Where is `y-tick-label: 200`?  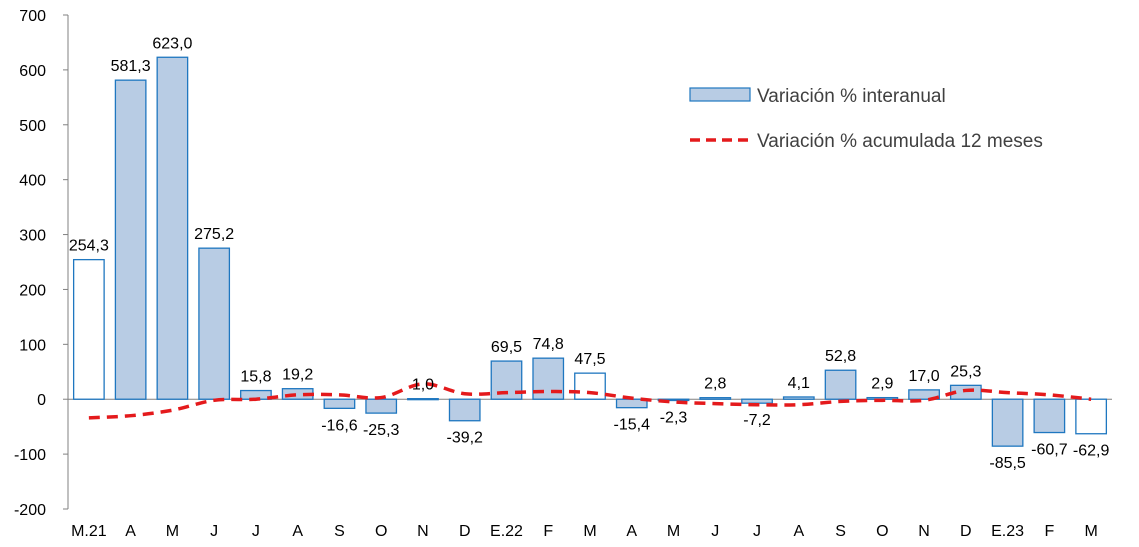 y-tick-label: 200 is located at coordinates (32, 290).